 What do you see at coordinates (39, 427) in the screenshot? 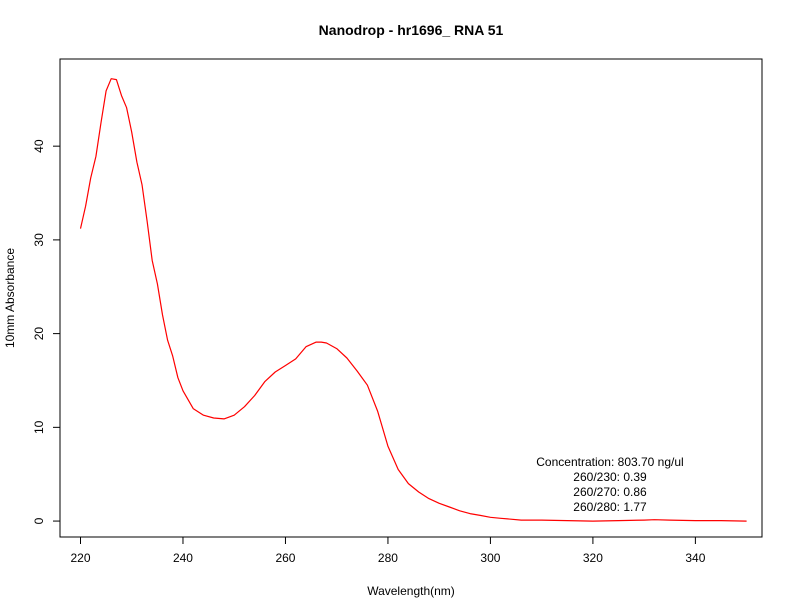
I see `y-tick-label: 10` at bounding box center [39, 427].